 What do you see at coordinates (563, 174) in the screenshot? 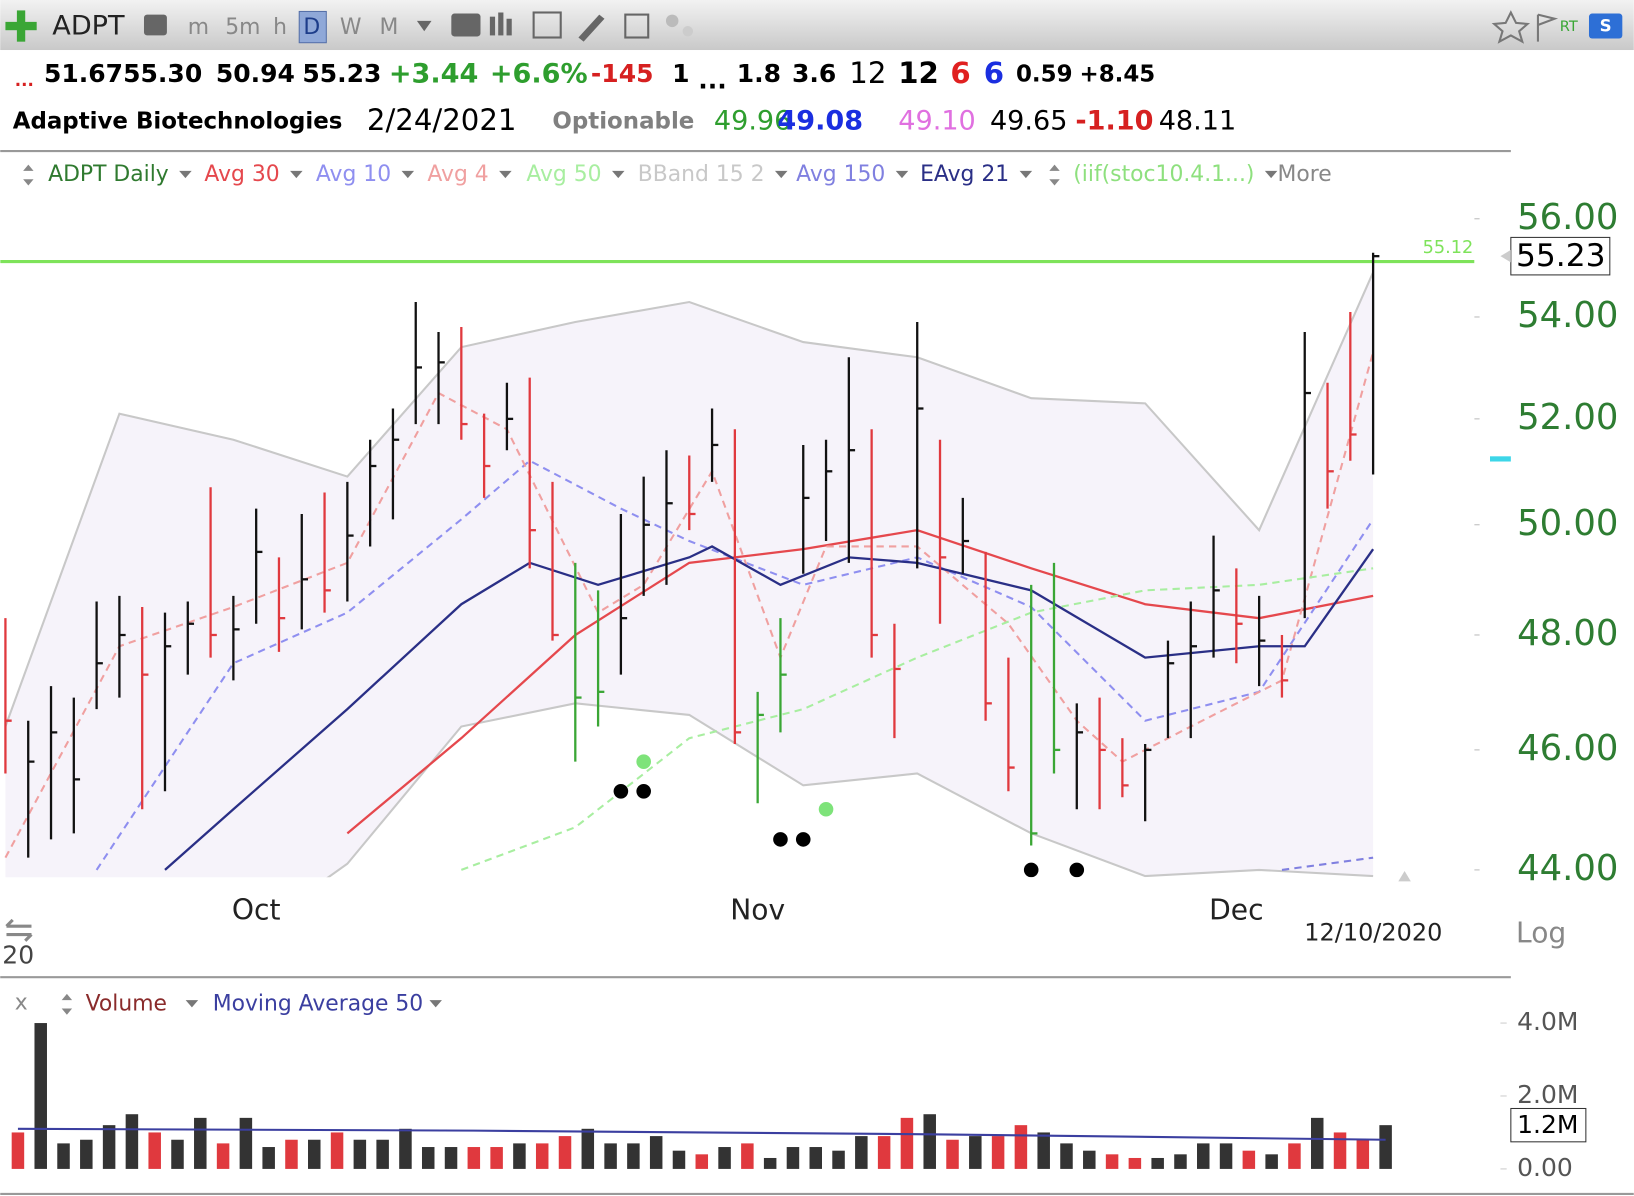
I see `legend-item: Avg 50` at bounding box center [563, 174].